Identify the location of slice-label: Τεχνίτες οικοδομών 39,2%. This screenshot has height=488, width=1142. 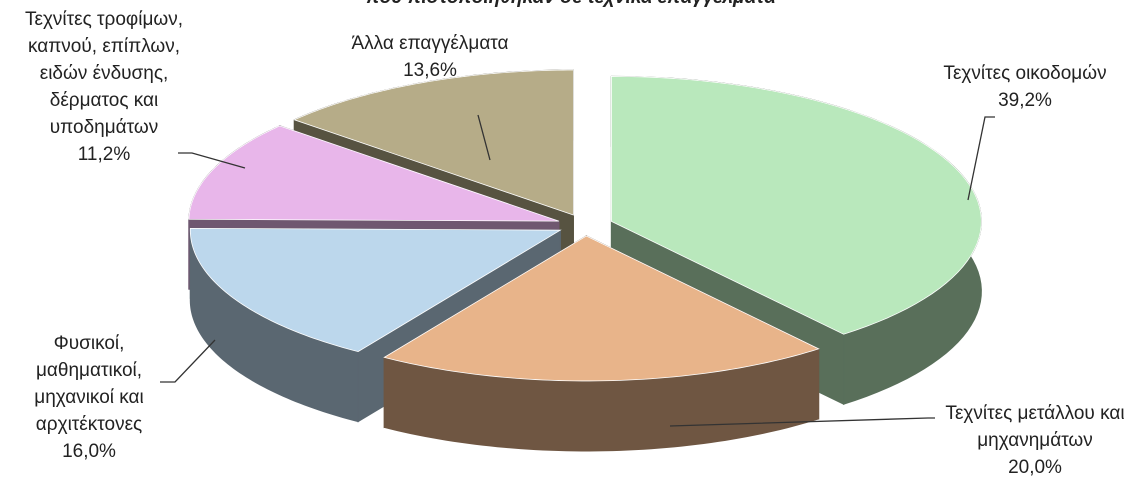
(1025, 87).